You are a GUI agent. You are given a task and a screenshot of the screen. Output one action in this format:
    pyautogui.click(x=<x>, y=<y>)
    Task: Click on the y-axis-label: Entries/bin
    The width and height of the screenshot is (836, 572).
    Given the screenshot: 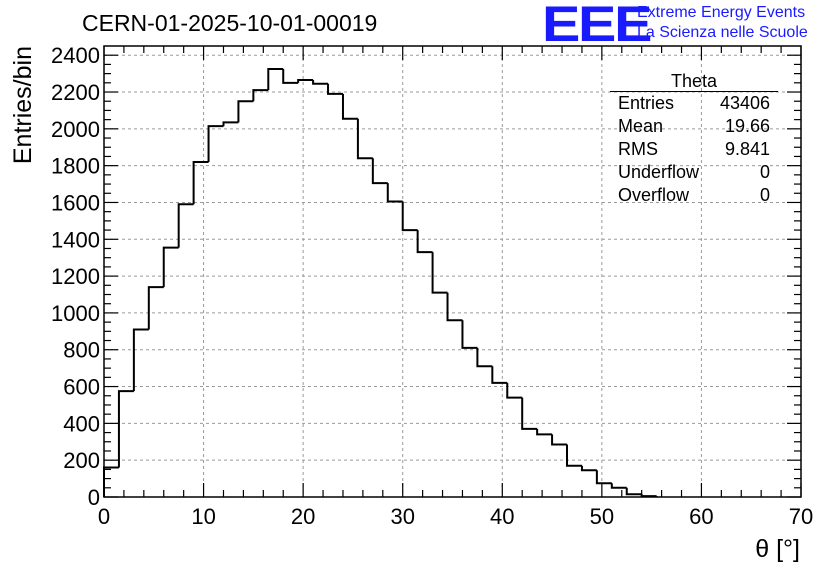 What is the action you would take?
    pyautogui.click(x=23, y=105)
    